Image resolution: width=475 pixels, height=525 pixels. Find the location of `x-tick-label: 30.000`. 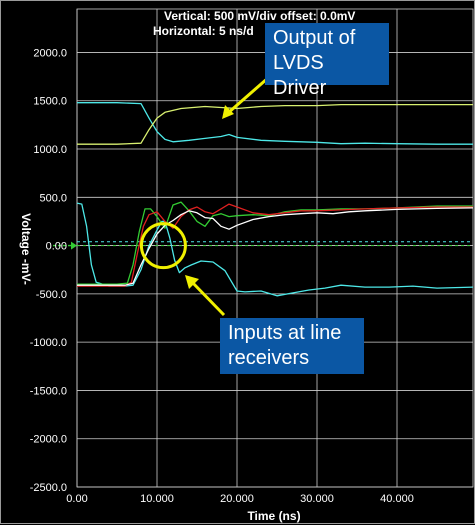

x-tick-label: 30.000 is located at coordinates (317, 499).